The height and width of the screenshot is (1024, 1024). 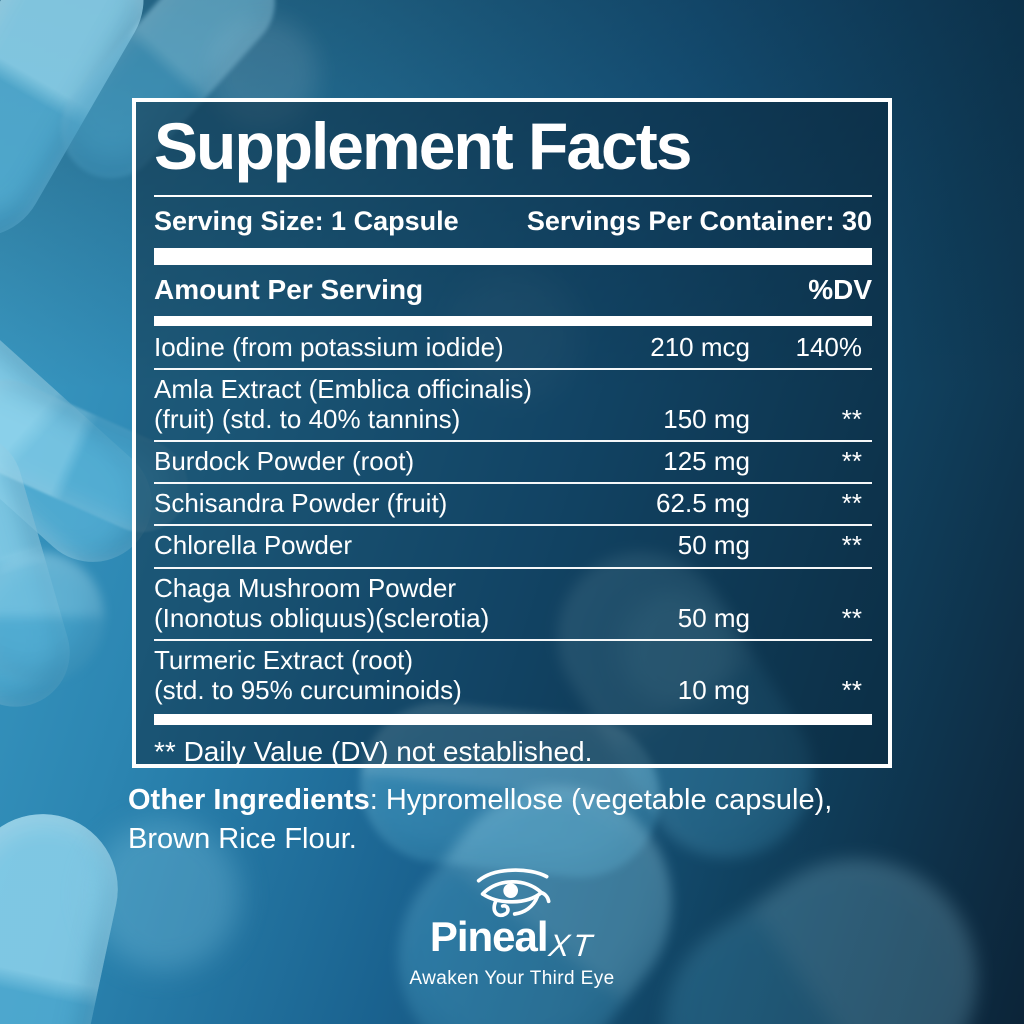 What do you see at coordinates (489, 936) in the screenshot?
I see `brand-name-main: Pineal` at bounding box center [489, 936].